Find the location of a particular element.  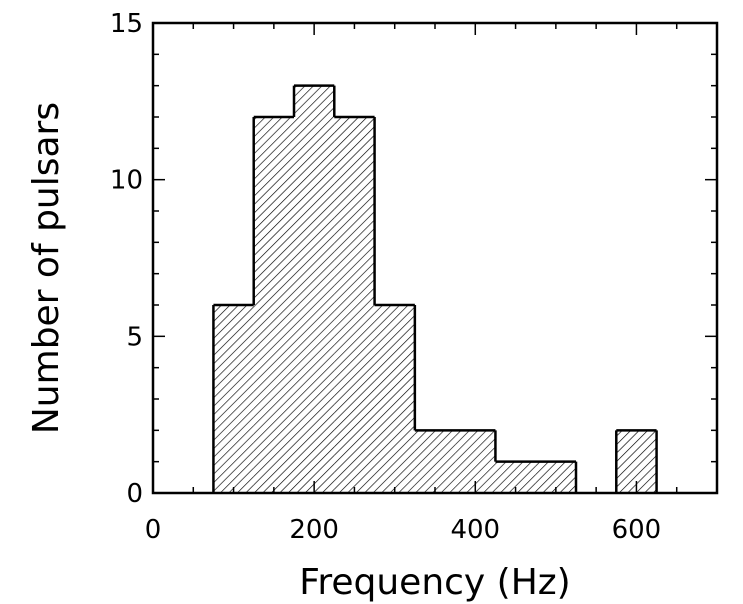

x-tick-label: 200 is located at coordinates (314, 530).